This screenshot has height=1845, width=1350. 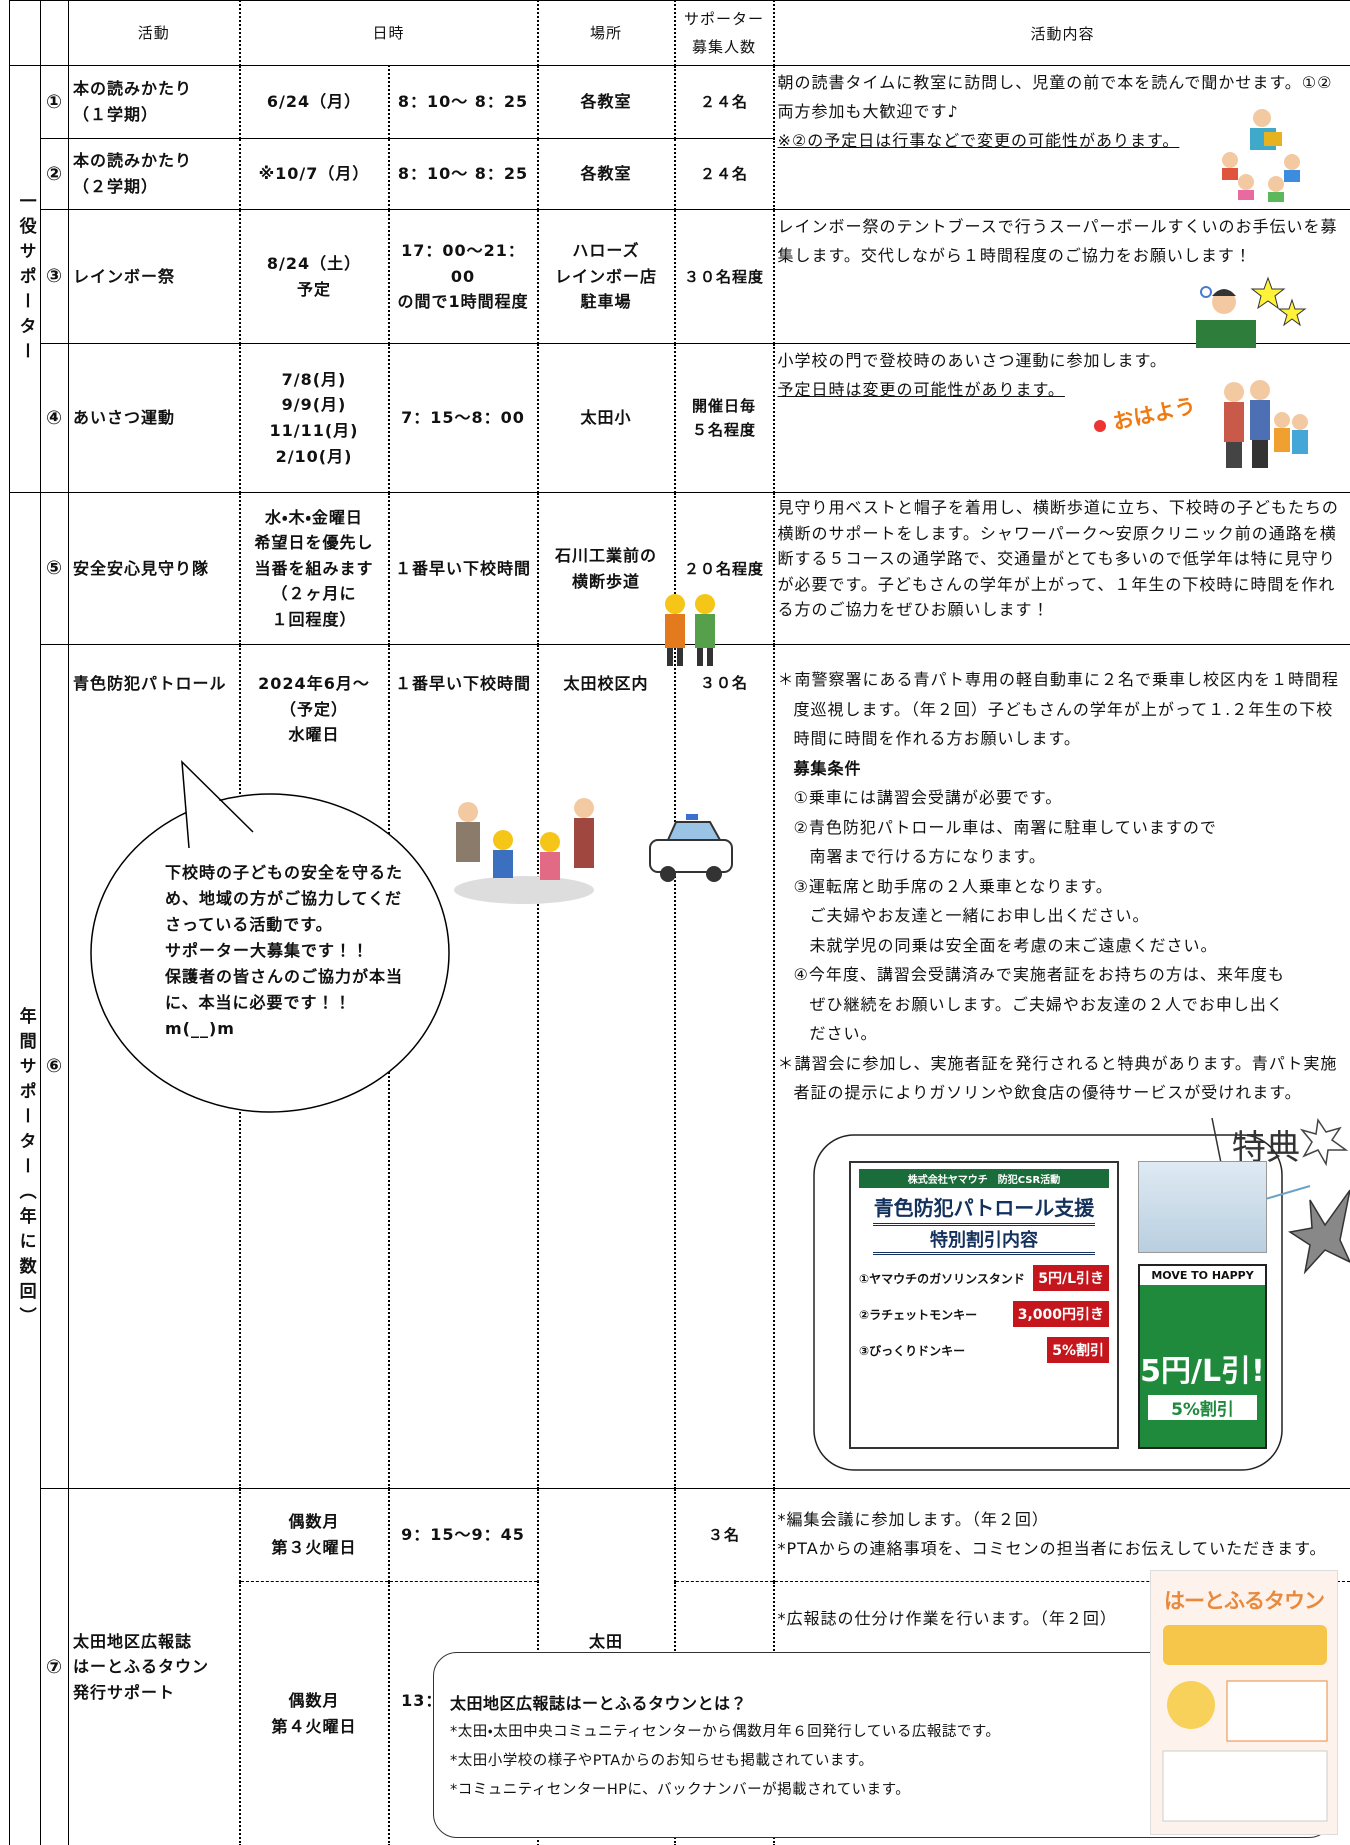 What do you see at coordinates (1060, 1314) in the screenshot?
I see `flyer-item-offer: 3,000円引き` at bounding box center [1060, 1314].